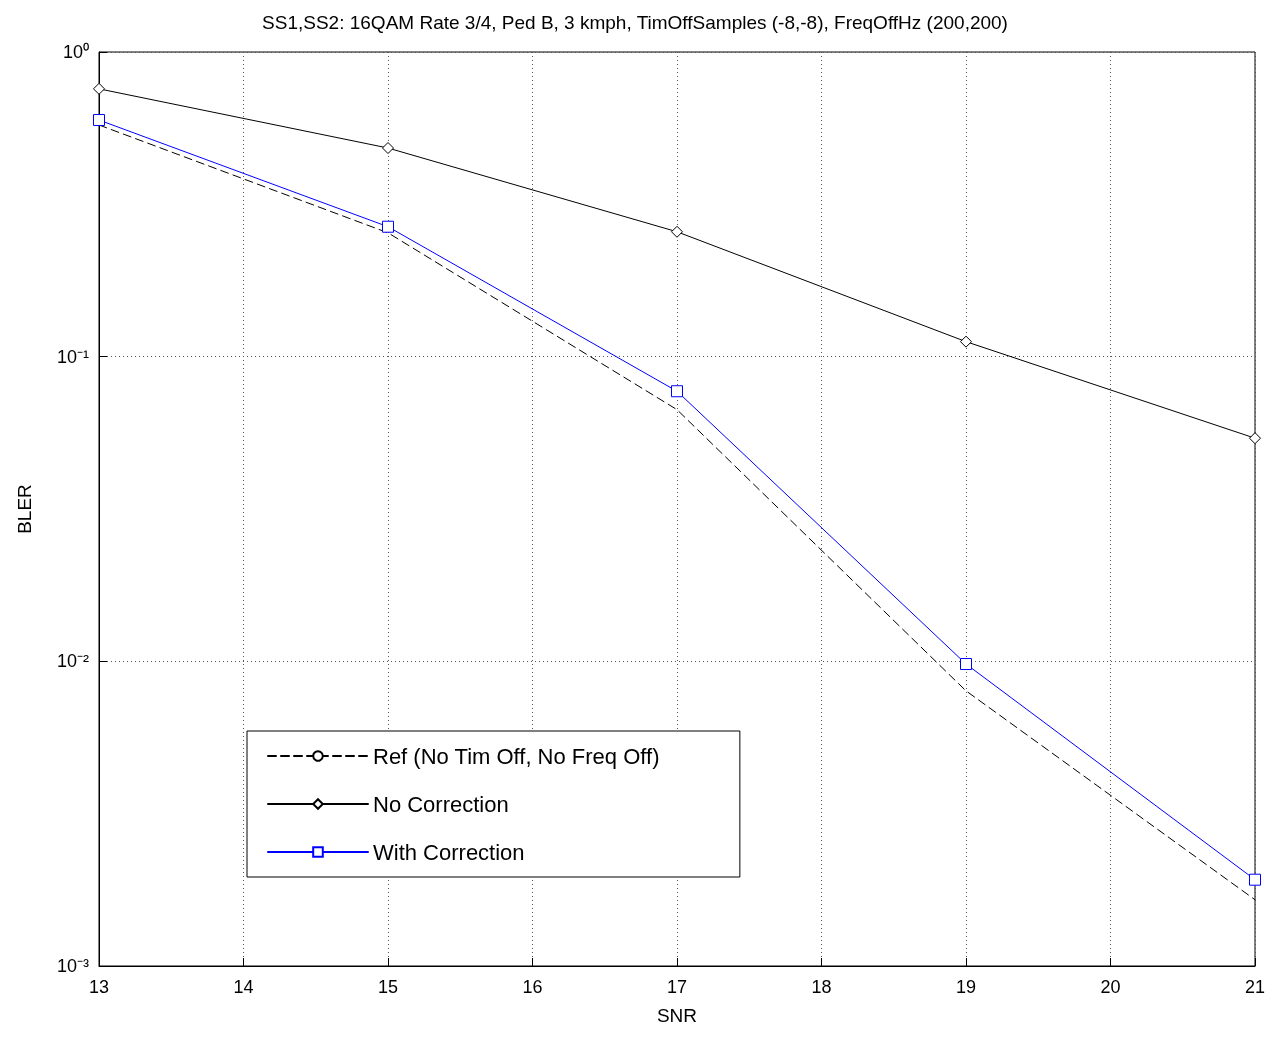  Describe the element at coordinates (821, 987) in the screenshot. I see `x-tick-label: 18` at that location.